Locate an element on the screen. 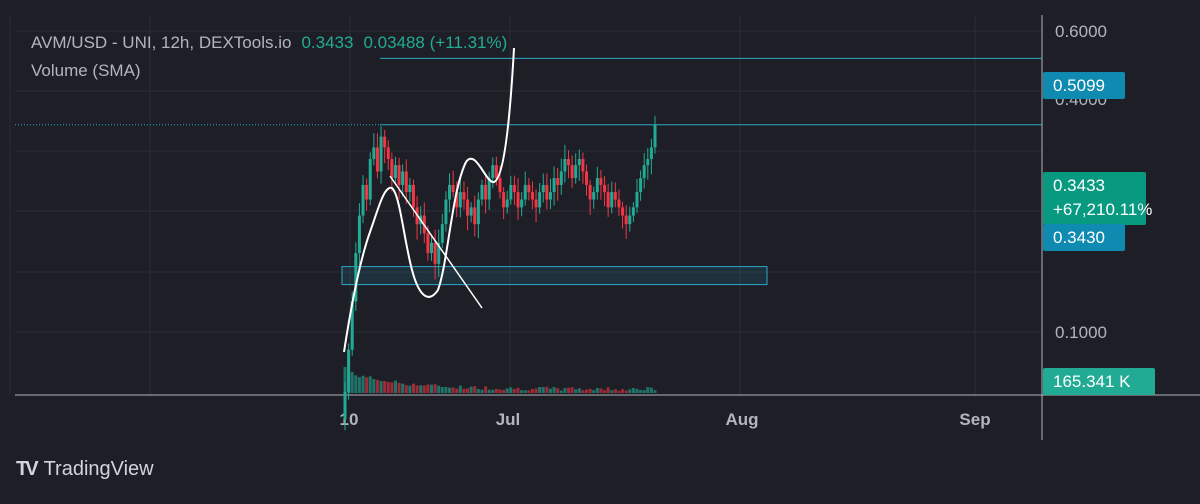 Image resolution: width=1200 pixels, height=504 pixels. last-price-tag: 0.3433 +67,210.11% is located at coordinates (1097, 198).